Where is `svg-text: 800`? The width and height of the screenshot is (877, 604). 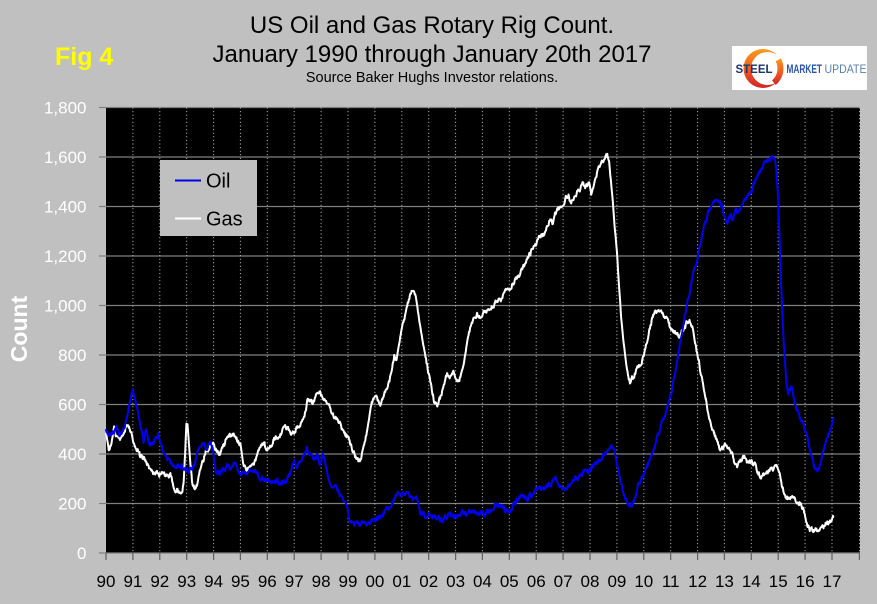
svg-text: 800 is located at coordinates (72, 355).